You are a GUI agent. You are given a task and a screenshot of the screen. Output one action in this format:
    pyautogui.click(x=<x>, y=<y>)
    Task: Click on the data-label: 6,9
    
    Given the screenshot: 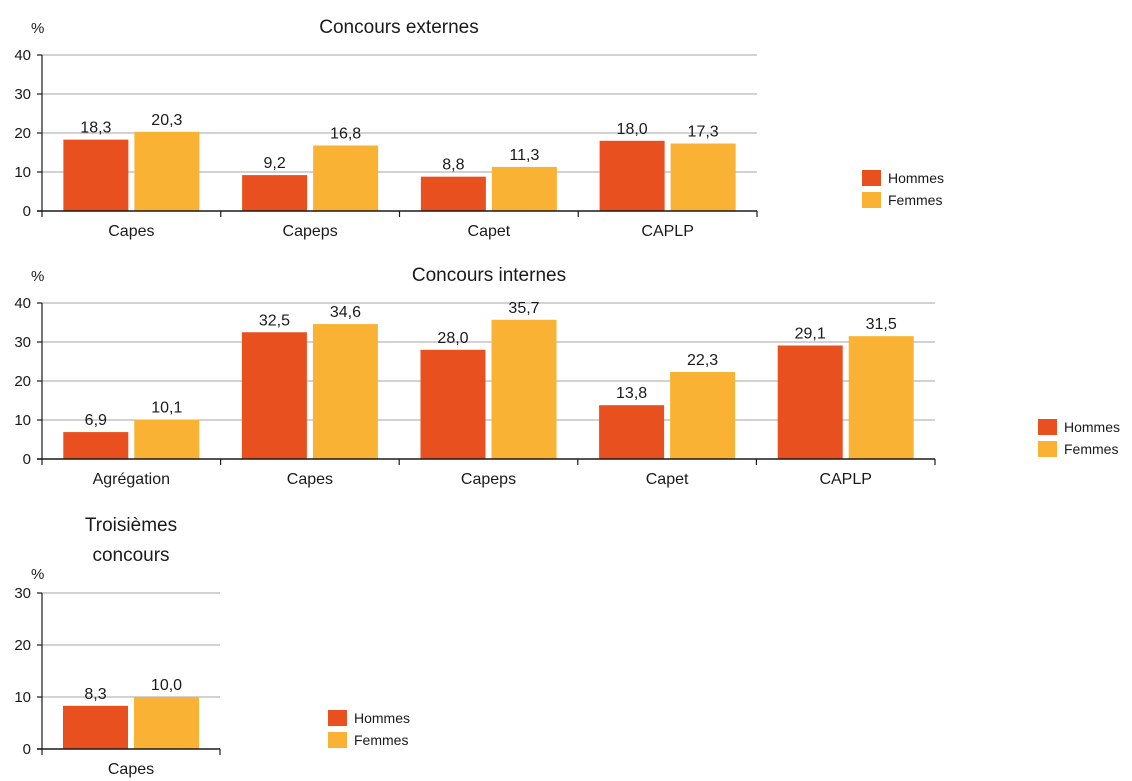 What is the action you would take?
    pyautogui.click(x=96, y=420)
    